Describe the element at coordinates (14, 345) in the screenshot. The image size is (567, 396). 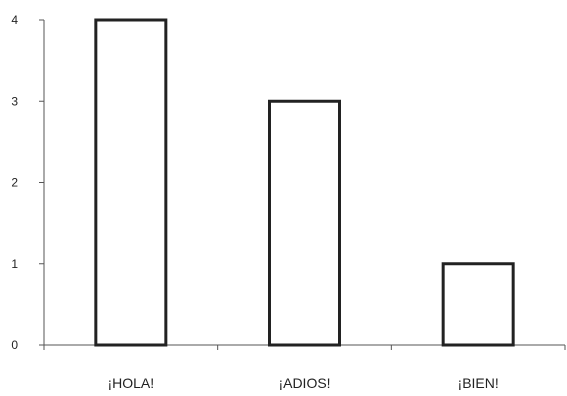
I see `y-tick-label: 0` at that location.